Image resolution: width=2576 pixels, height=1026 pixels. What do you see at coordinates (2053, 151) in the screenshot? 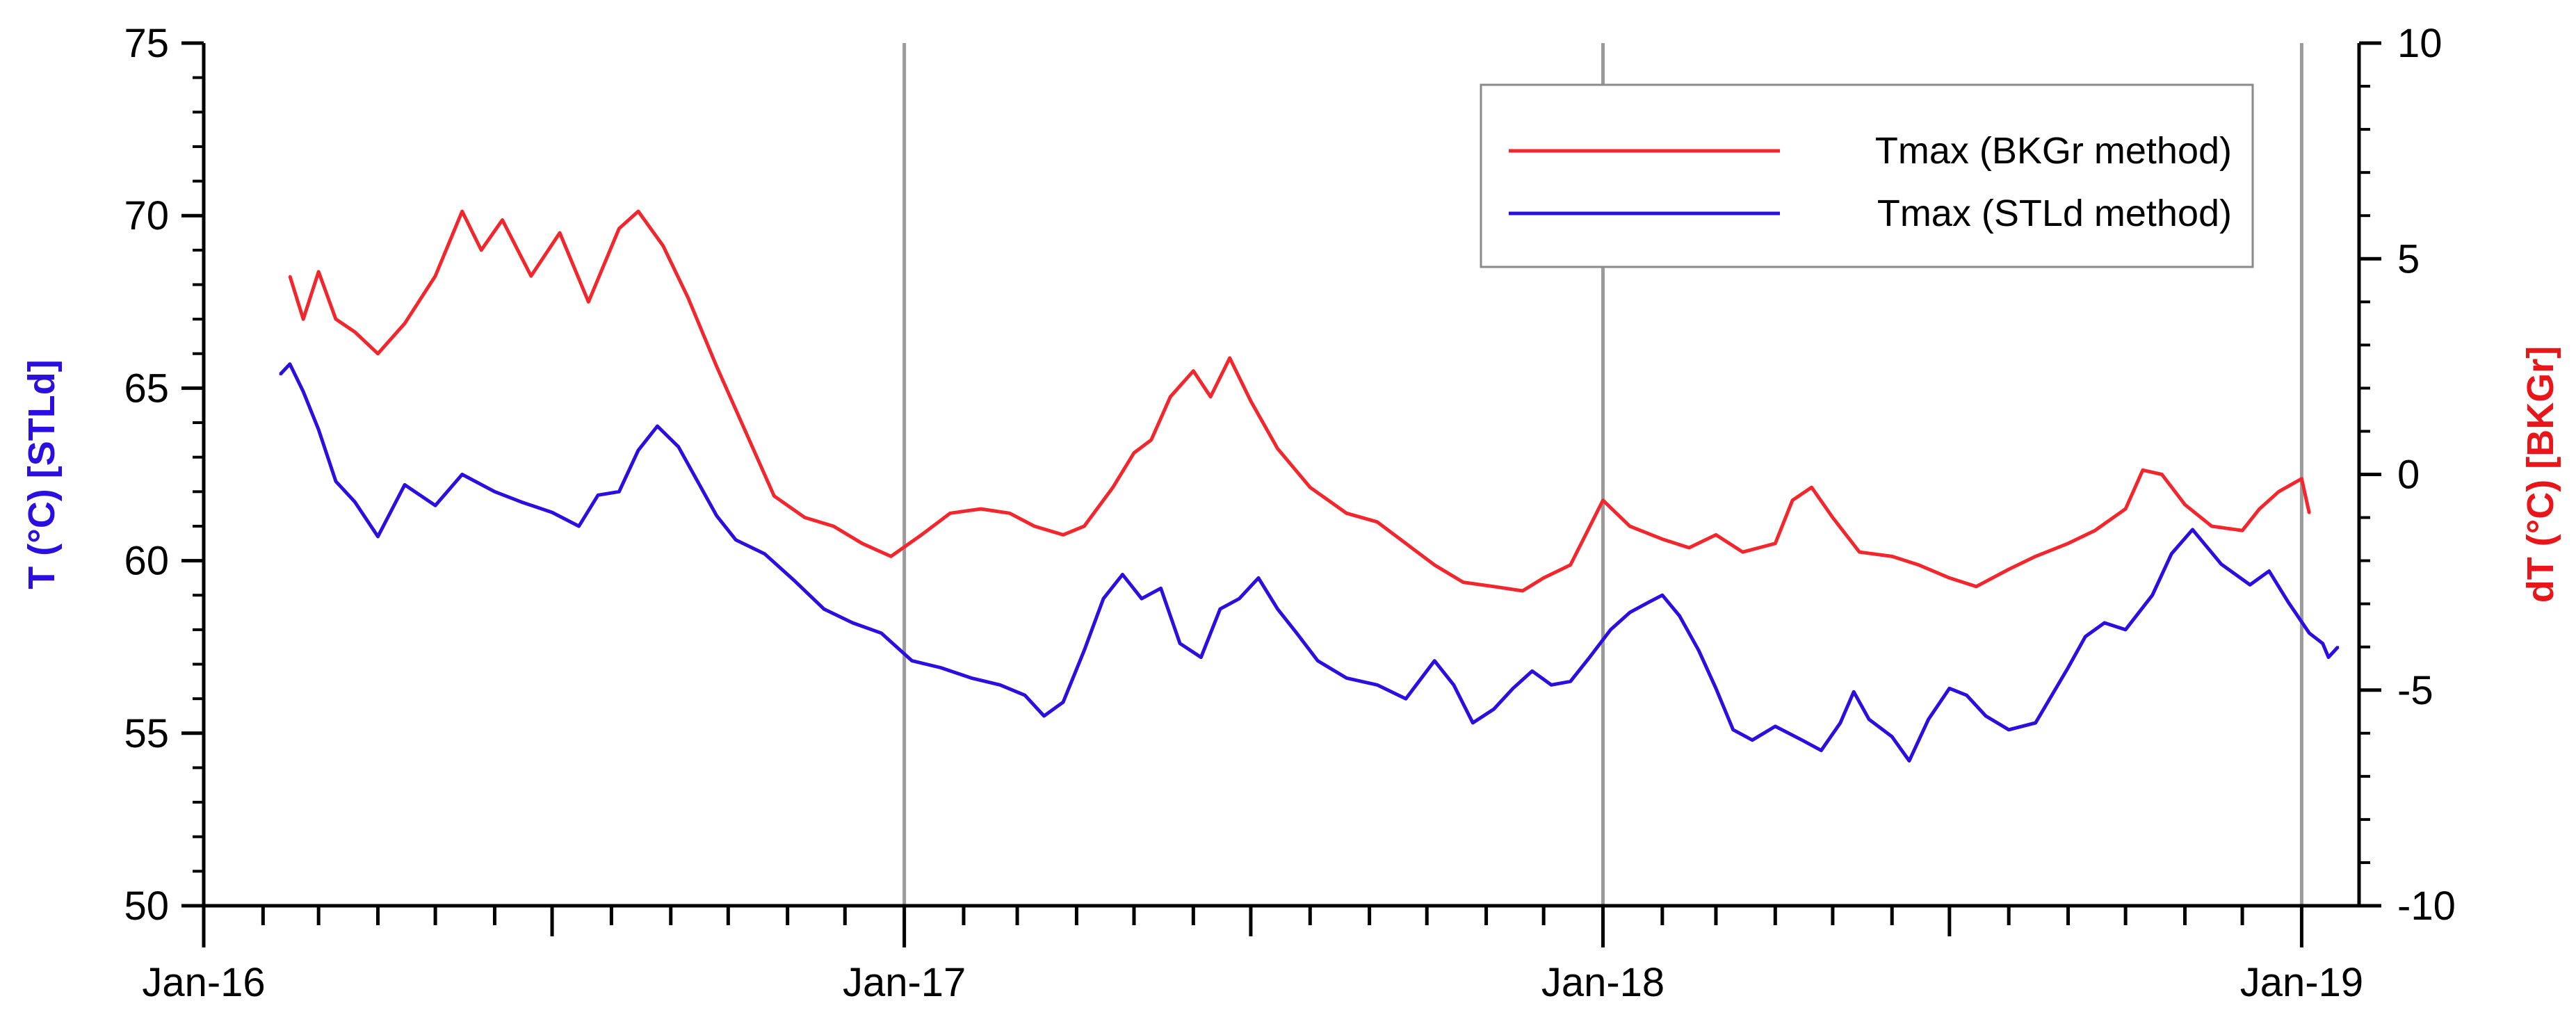
I see `legend-label: Tmax (BKGr method)` at bounding box center [2053, 151].